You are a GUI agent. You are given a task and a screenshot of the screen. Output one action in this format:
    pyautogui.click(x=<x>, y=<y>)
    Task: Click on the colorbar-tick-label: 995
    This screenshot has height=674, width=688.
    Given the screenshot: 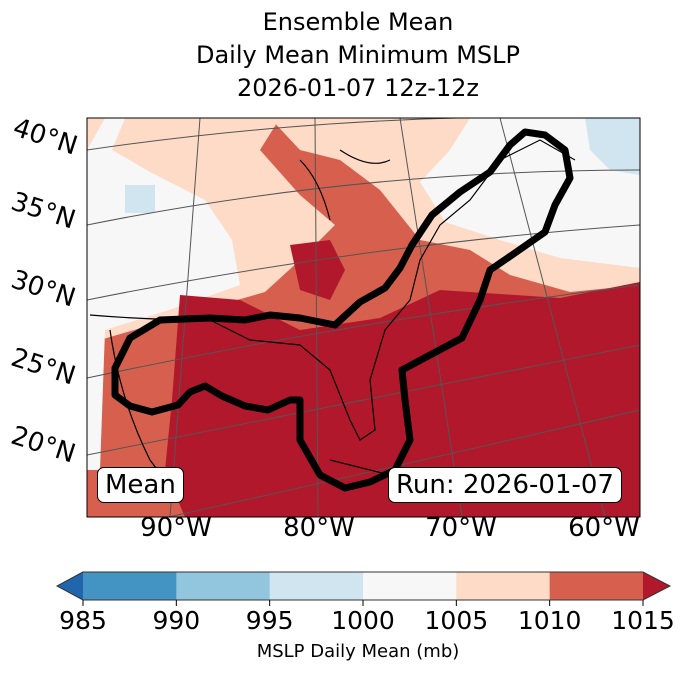 What is the action you would take?
    pyautogui.click(x=269, y=620)
    